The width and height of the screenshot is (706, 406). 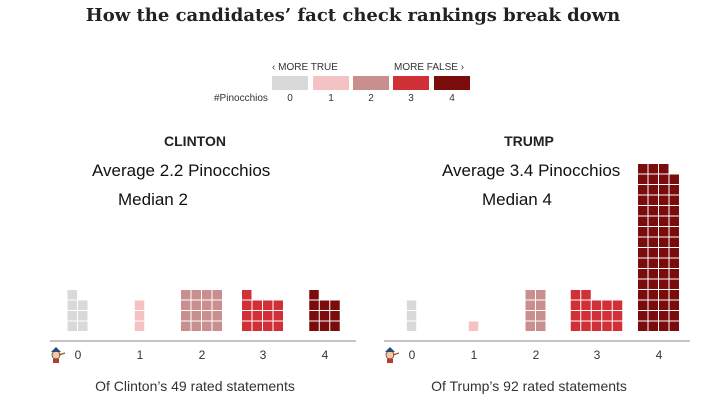 I want to click on candidate-name: TRUMP, so click(x=529, y=141).